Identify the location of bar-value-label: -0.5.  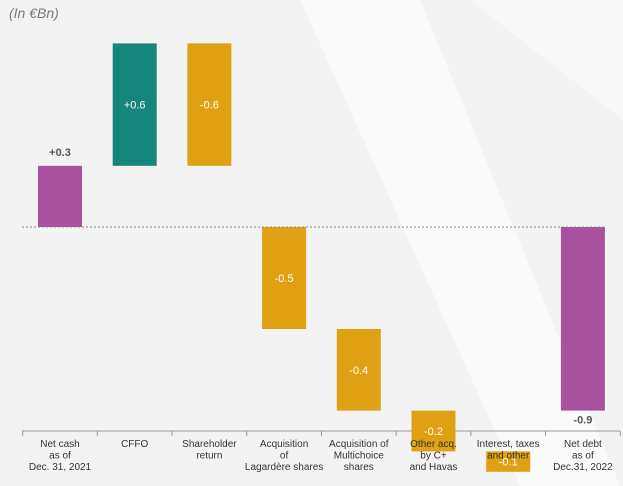
(284, 279).